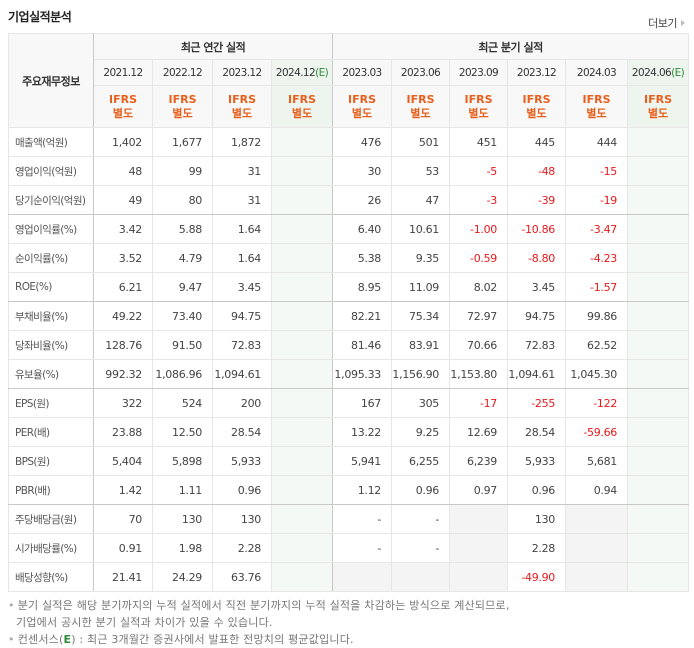 The width and height of the screenshot is (694, 648). Describe the element at coordinates (537, 548) in the screenshot. I see `table-cell: 2.28` at that location.